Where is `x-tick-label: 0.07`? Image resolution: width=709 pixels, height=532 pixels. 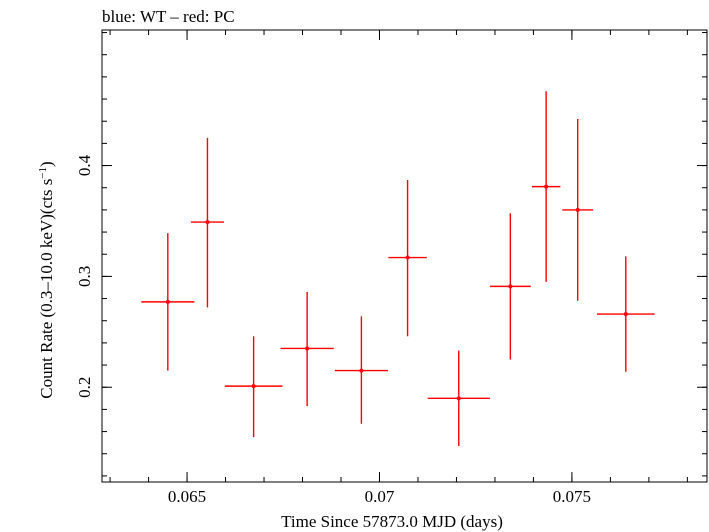
x-tick-label: 0.07 is located at coordinates (380, 496).